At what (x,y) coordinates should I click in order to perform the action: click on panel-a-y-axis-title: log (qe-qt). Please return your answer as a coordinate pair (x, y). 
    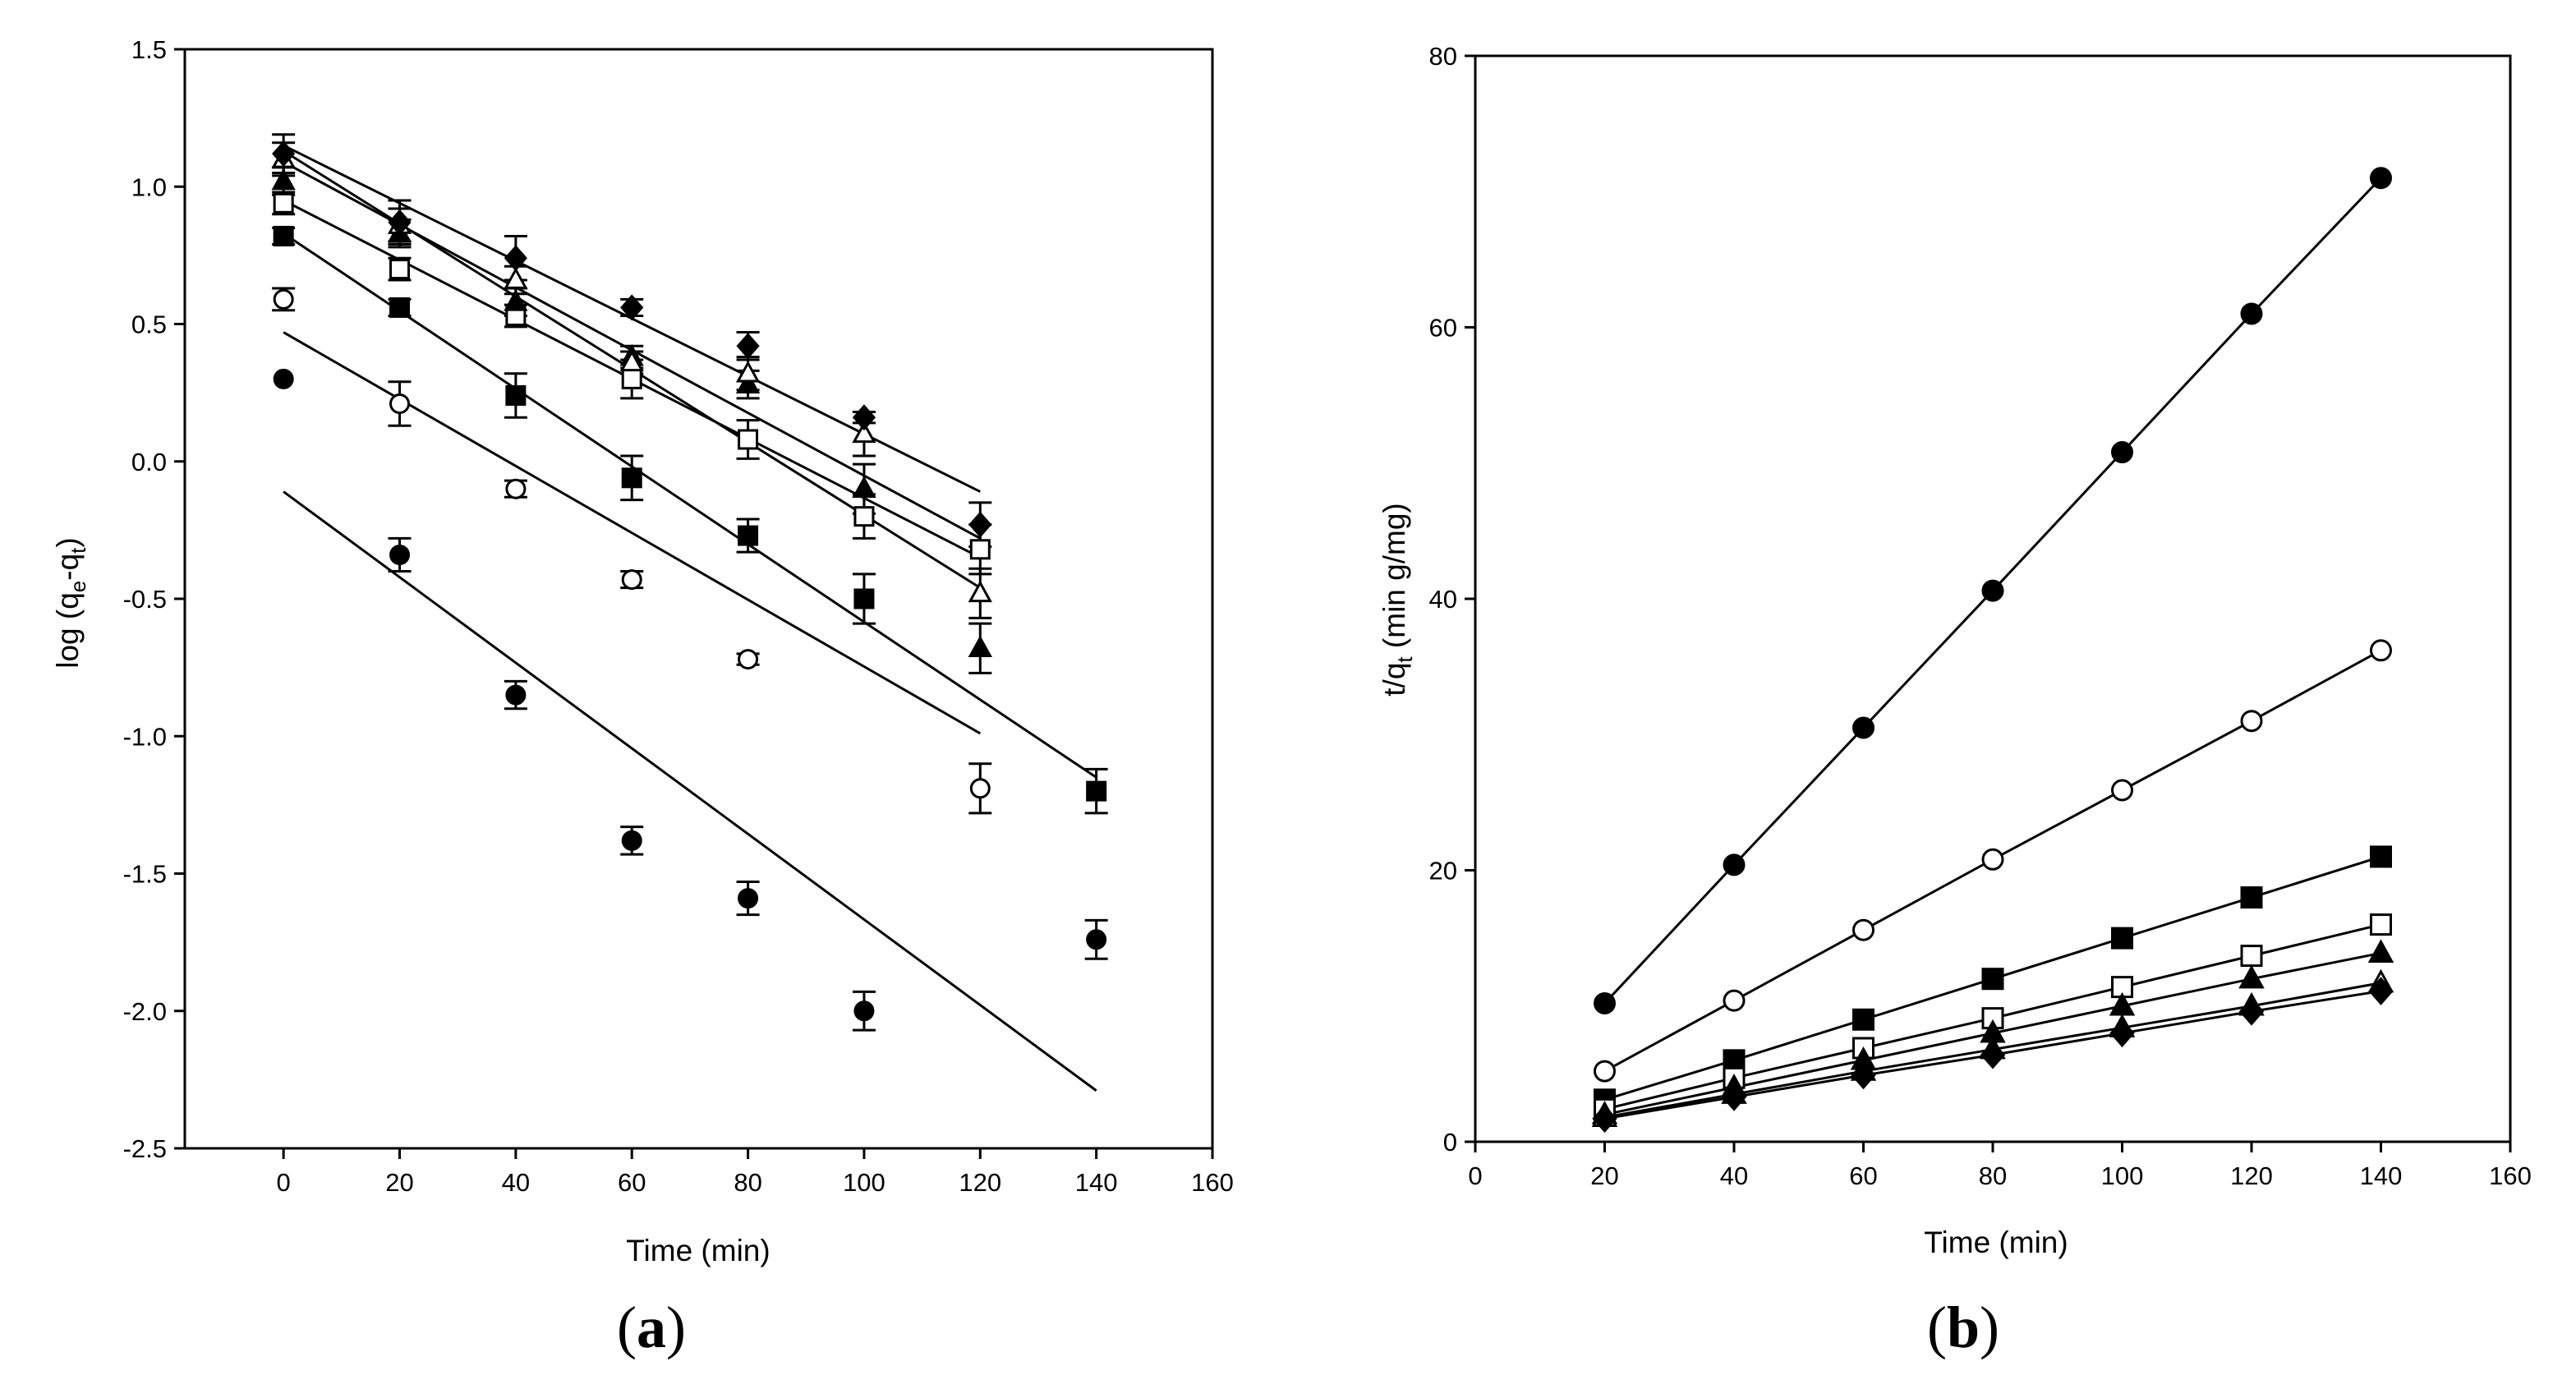
    Looking at the image, I should click on (70, 603).